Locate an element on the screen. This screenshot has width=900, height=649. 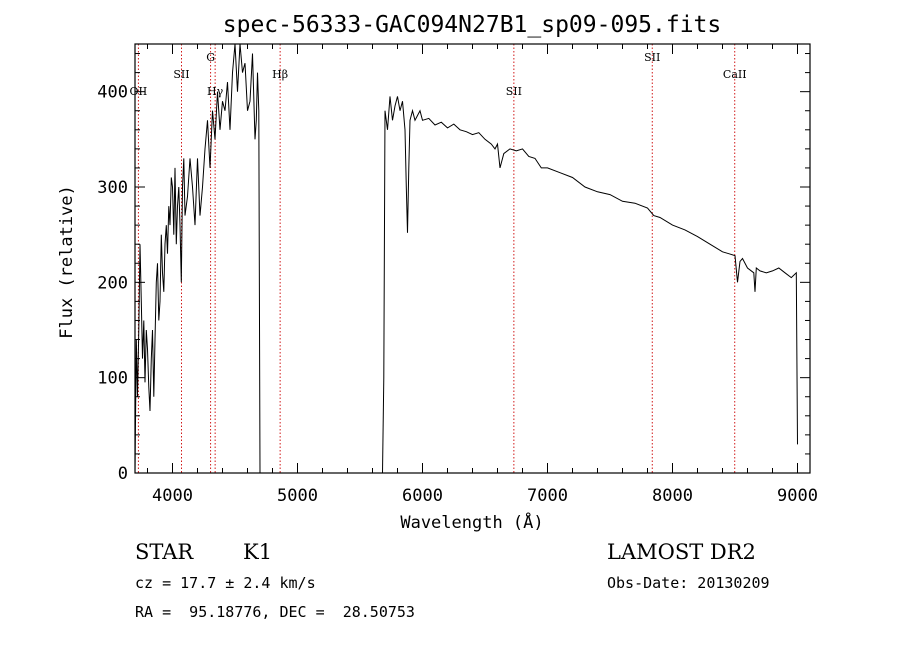
x-tick-label: 9000 is located at coordinates (797, 496).